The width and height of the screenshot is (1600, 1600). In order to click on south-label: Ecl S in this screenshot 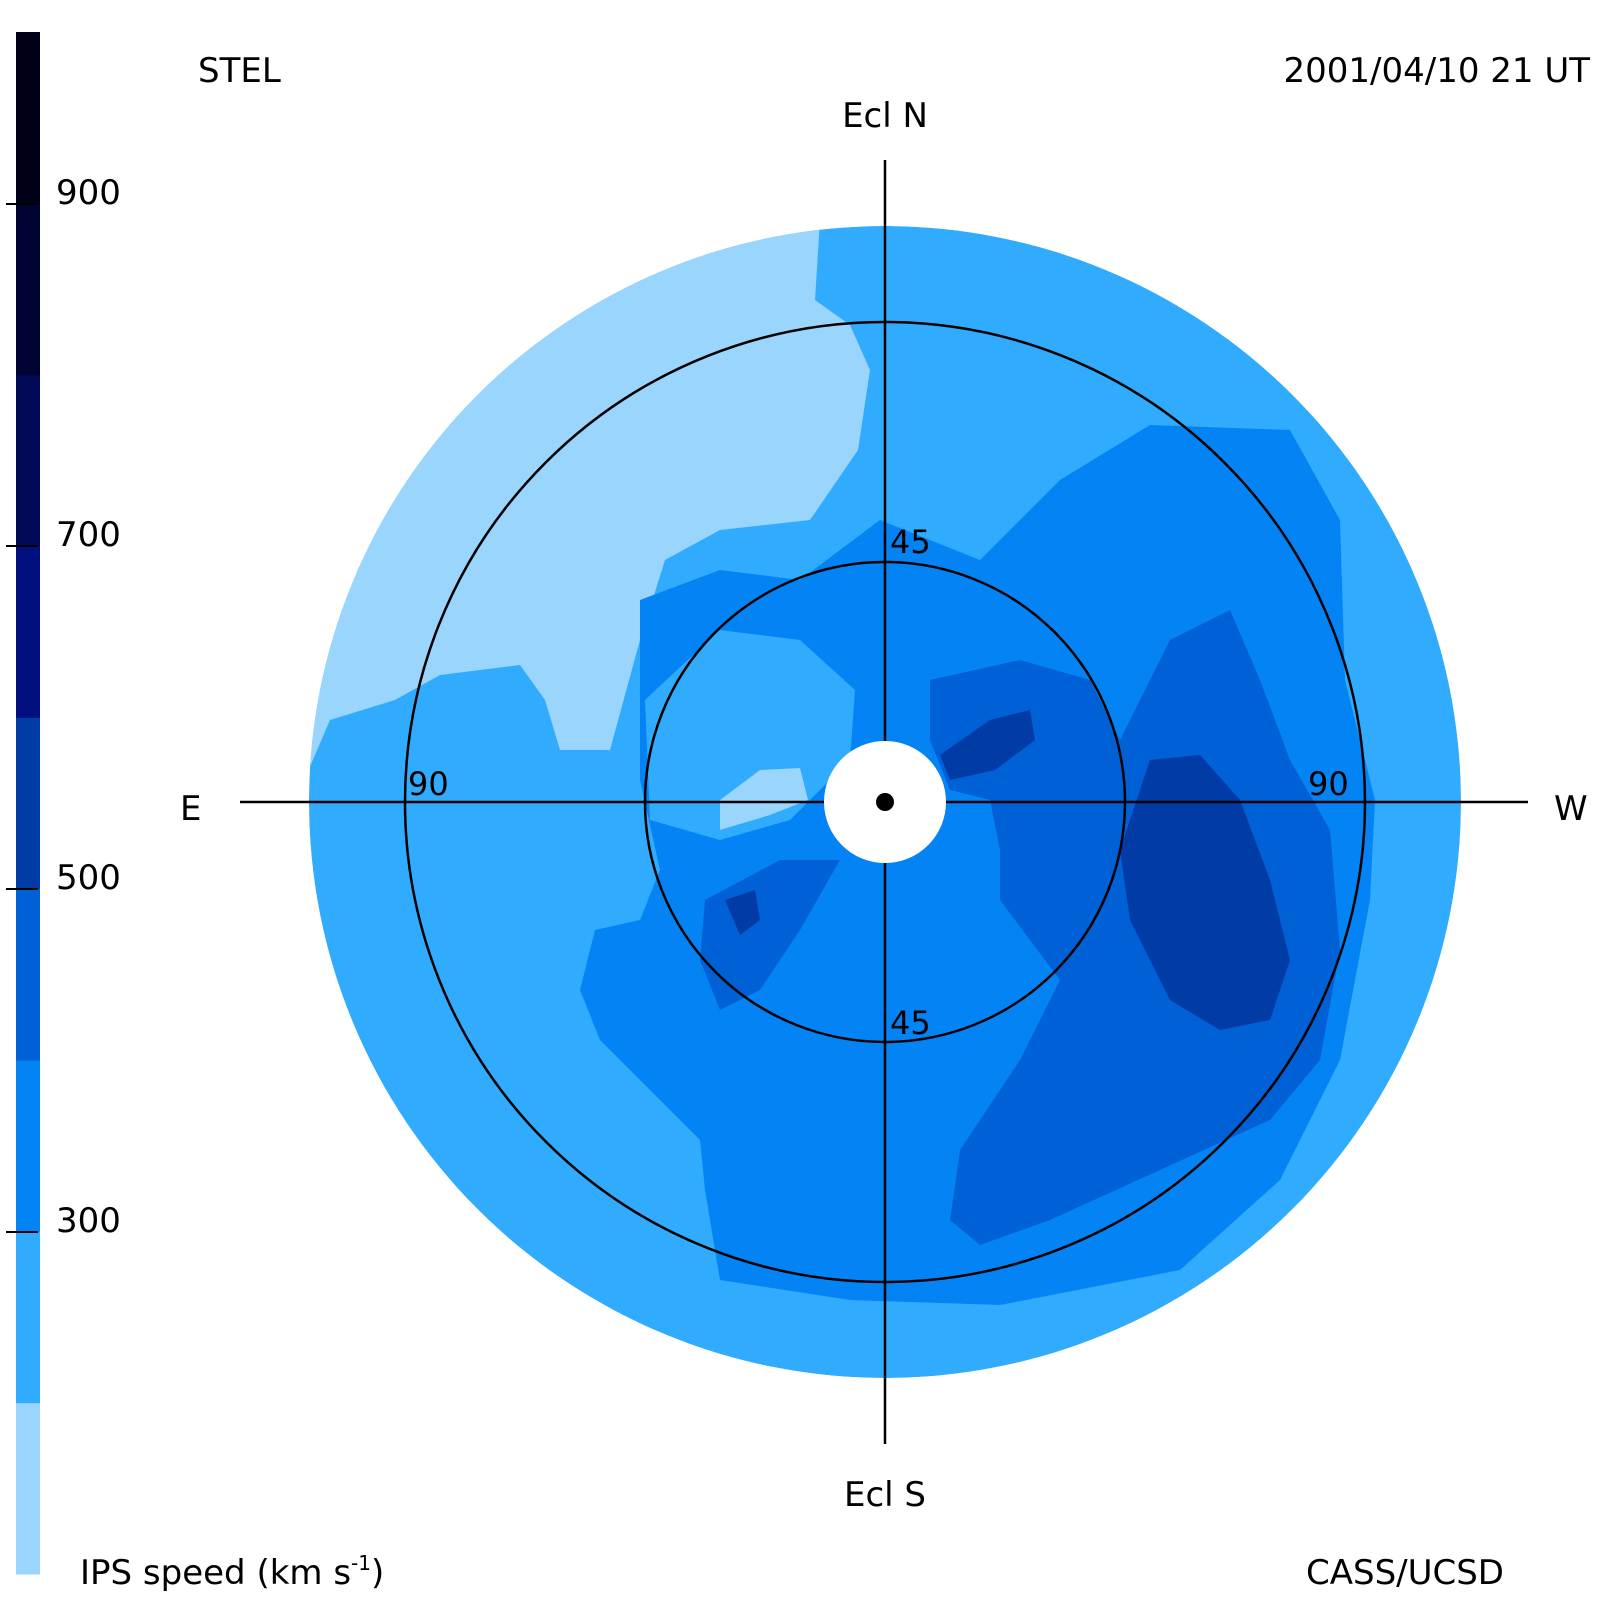, I will do `click(885, 1495)`.